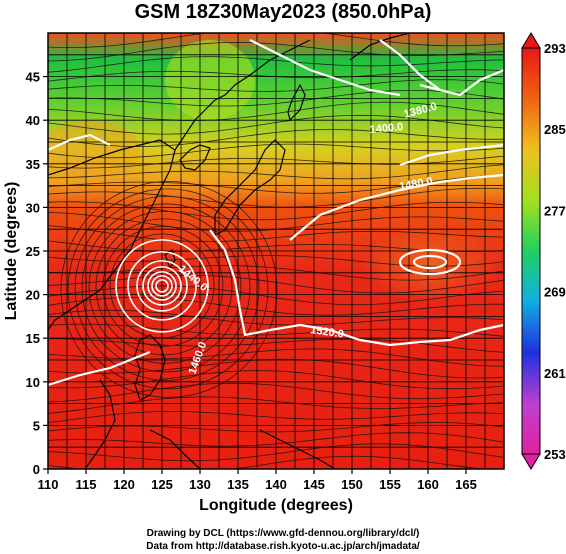  Describe the element at coordinates (33, 120) in the screenshot. I see `y-tick-label: 40` at that location.